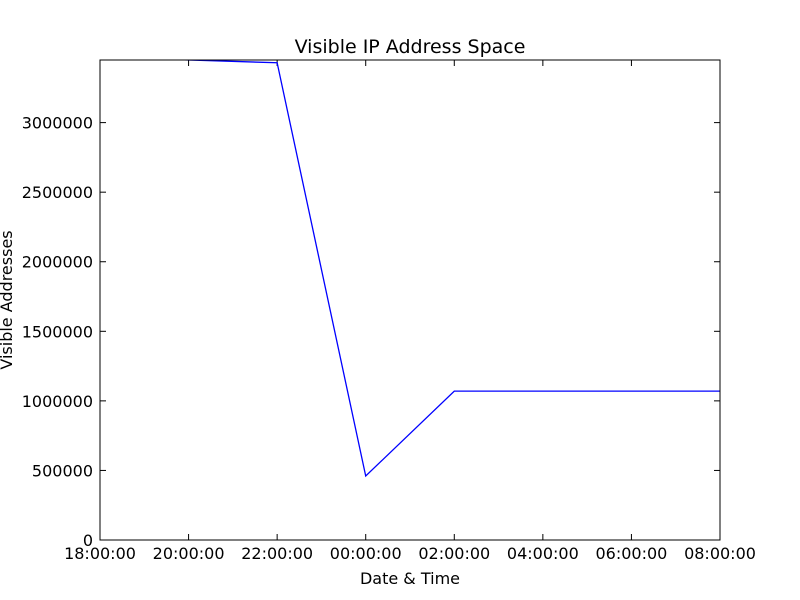 This screenshot has height=600, width=800. I want to click on x-tick-label: 02:00:00, so click(454, 553).